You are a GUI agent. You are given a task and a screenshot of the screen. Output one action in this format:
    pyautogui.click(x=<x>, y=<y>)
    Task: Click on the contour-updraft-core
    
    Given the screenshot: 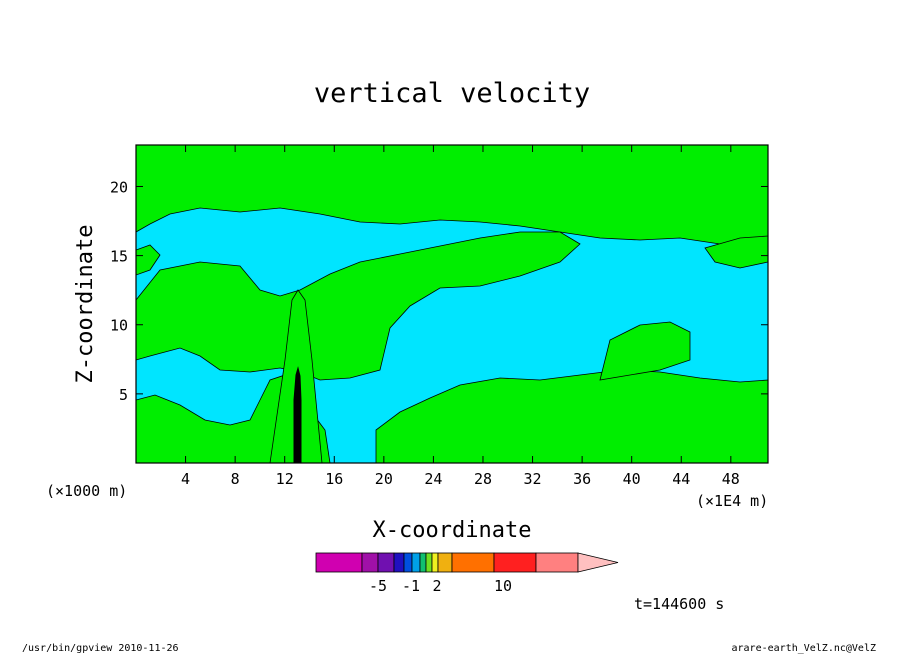 What is the action you would take?
    pyautogui.click(x=297, y=414)
    